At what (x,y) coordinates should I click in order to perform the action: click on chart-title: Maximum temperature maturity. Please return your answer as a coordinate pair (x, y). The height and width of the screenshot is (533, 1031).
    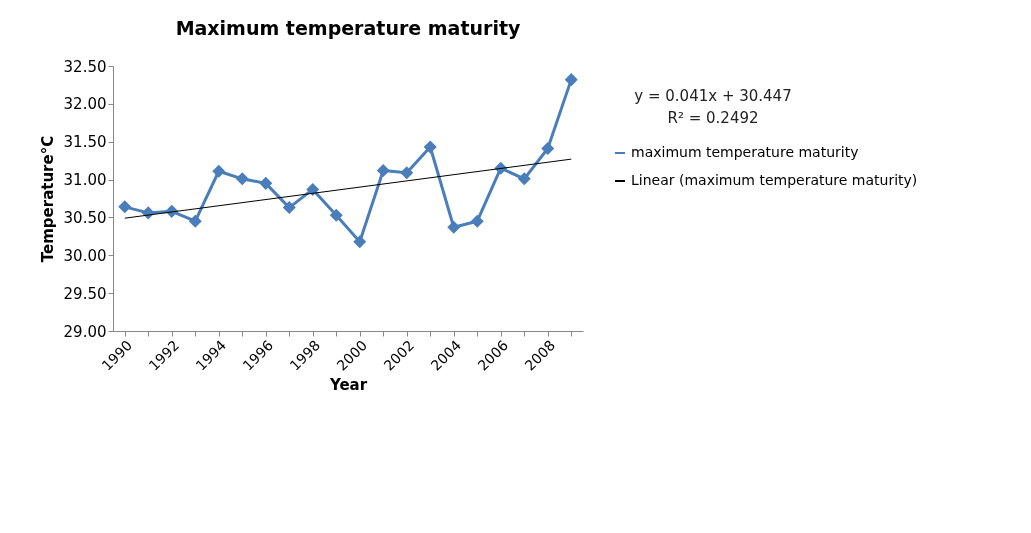
    Looking at the image, I should click on (348, 28).